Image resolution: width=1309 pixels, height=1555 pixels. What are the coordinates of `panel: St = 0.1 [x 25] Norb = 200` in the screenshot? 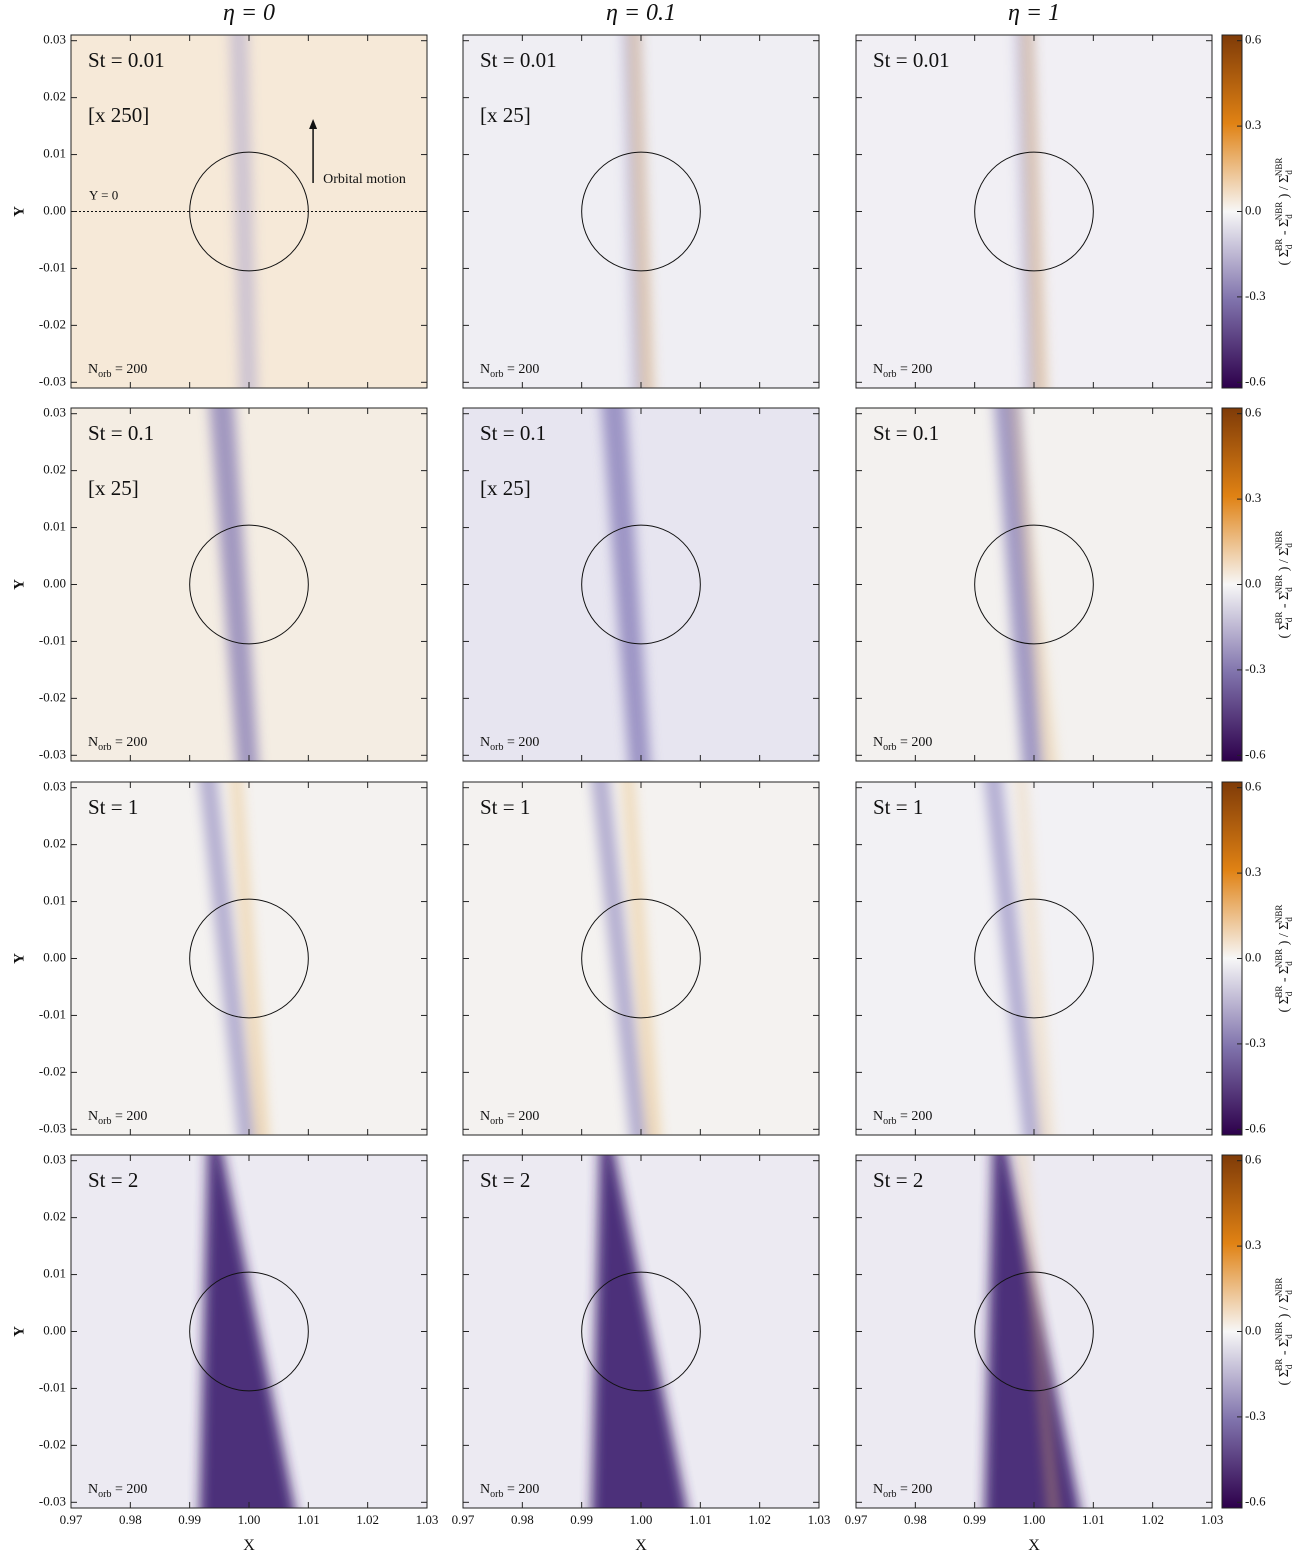 It's located at (641, 584).